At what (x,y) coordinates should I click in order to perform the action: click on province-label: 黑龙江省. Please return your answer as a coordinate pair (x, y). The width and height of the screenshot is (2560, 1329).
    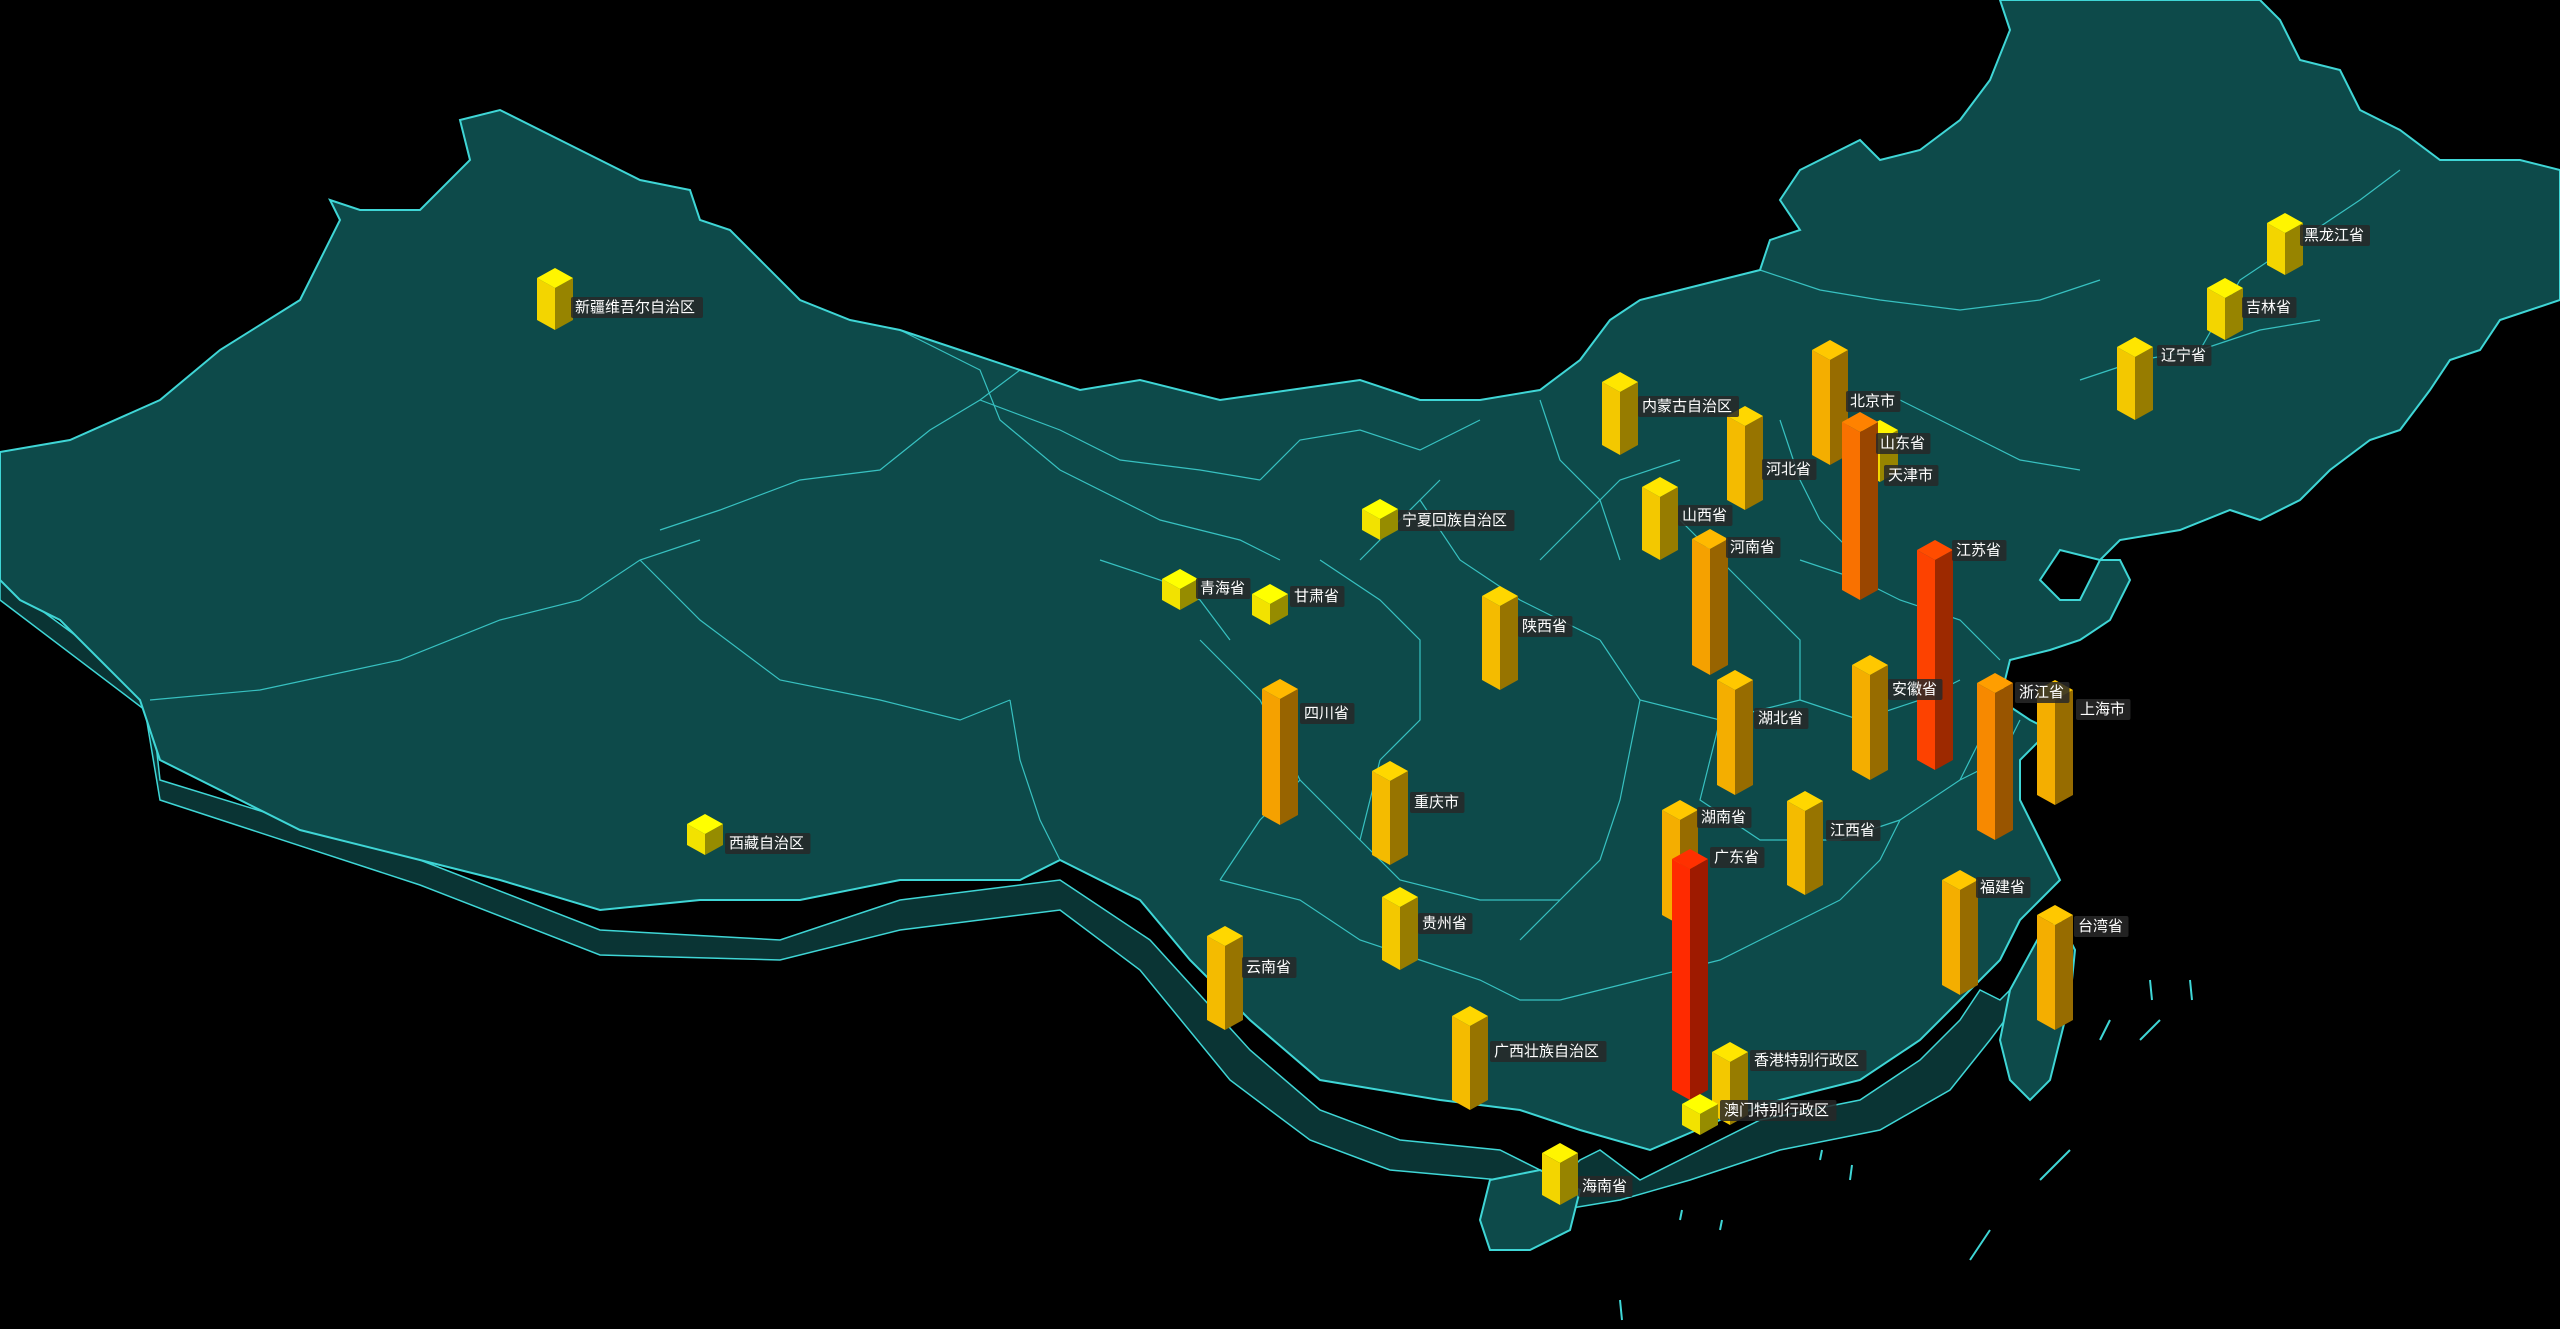
    Looking at the image, I should click on (2335, 235).